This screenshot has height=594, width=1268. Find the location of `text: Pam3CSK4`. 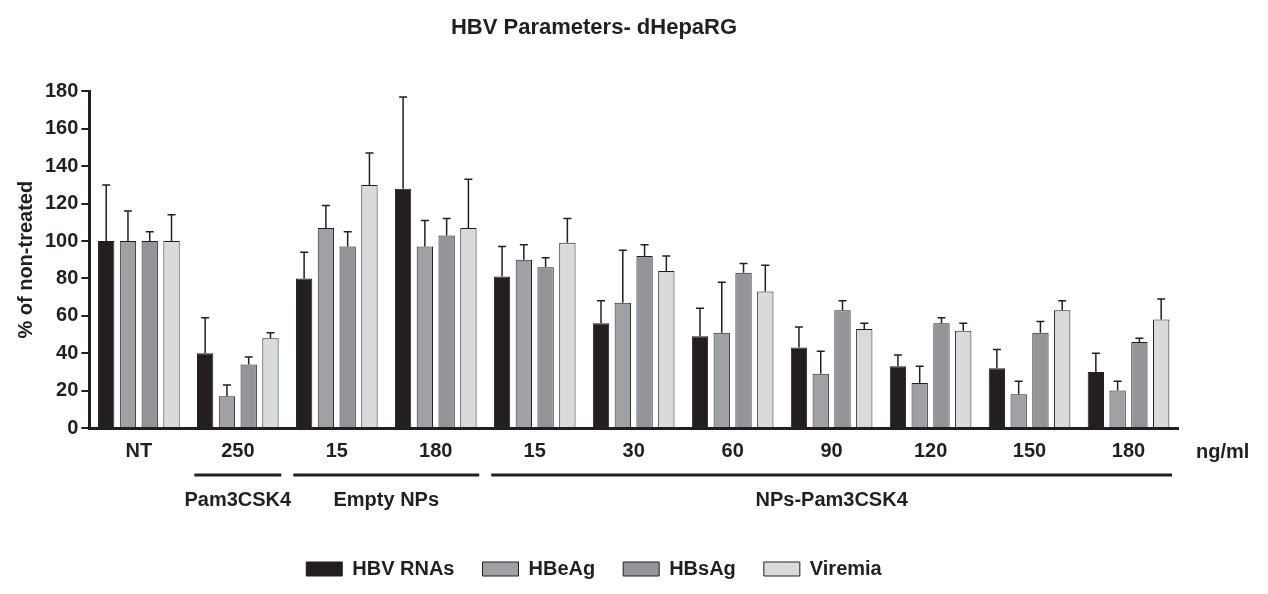

text: Pam3CSK4 is located at coordinates (238, 498).